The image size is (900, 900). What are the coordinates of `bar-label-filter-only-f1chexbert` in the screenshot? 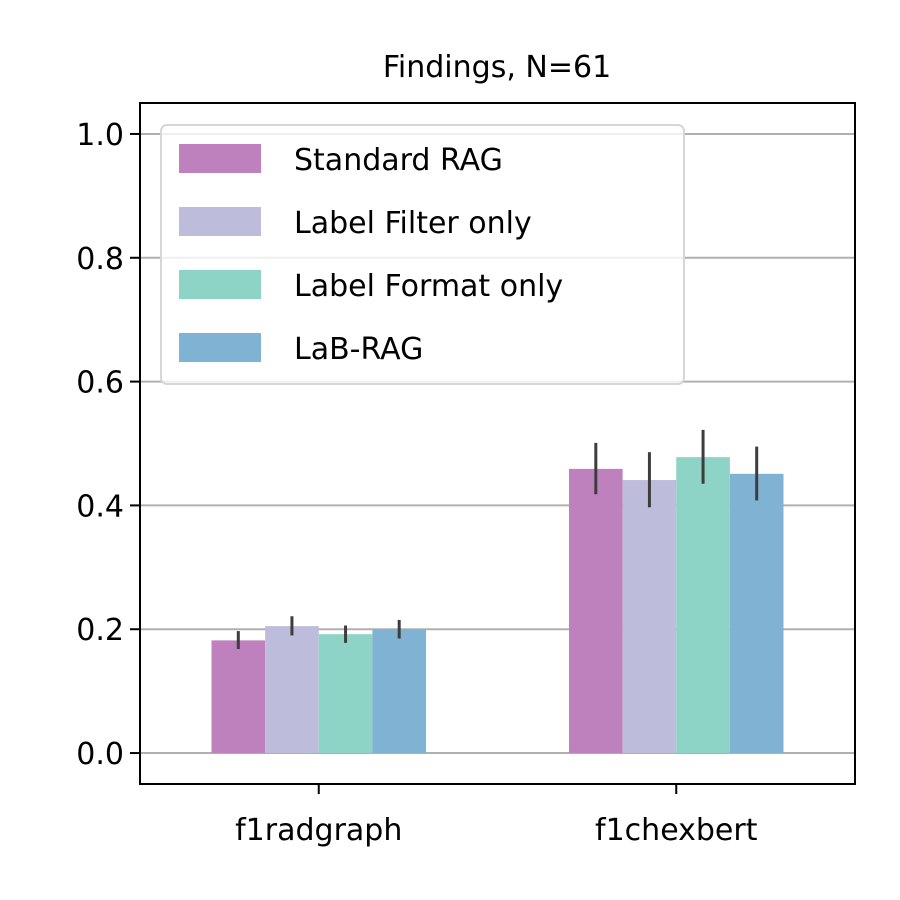 It's located at (649, 617).